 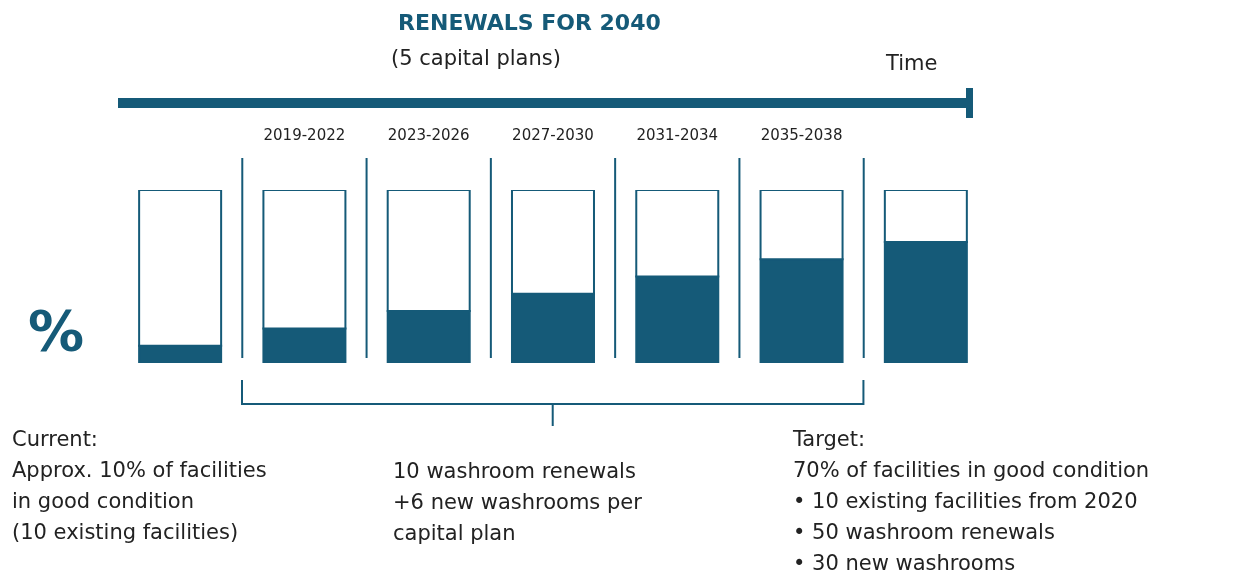 What do you see at coordinates (801, 135) in the screenshot?
I see `x-tick-label: 2035-2038` at bounding box center [801, 135].